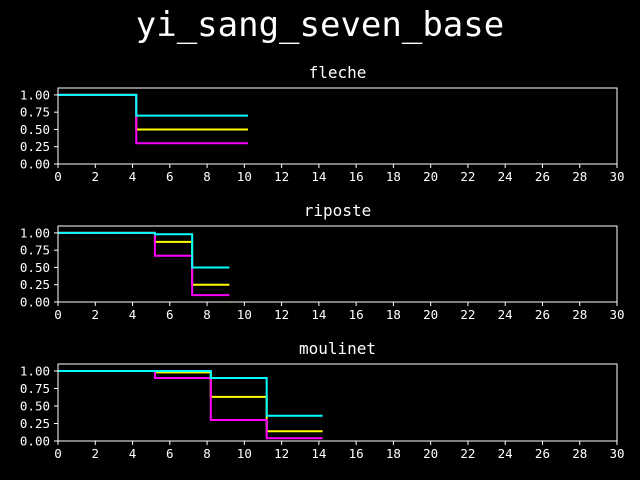  I want to click on panel-title: fleche, so click(338, 72).